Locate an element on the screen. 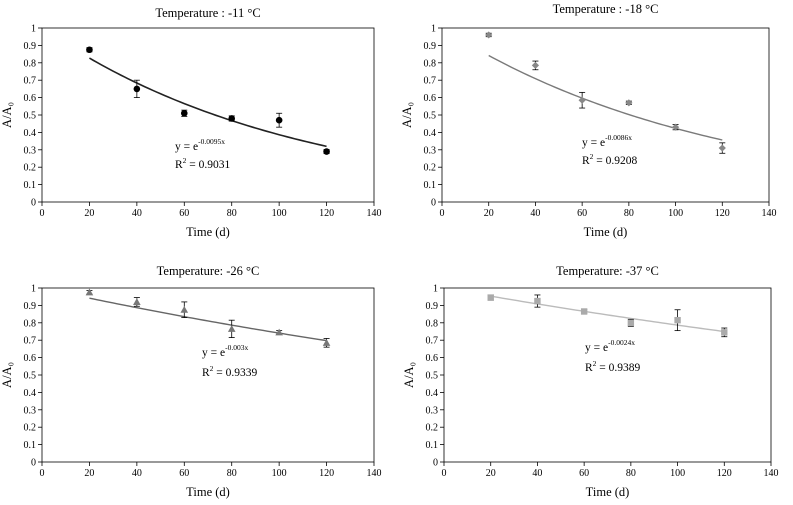 The height and width of the screenshot is (505, 793). r-squared-value: = 0.9031 is located at coordinates (208, 165).